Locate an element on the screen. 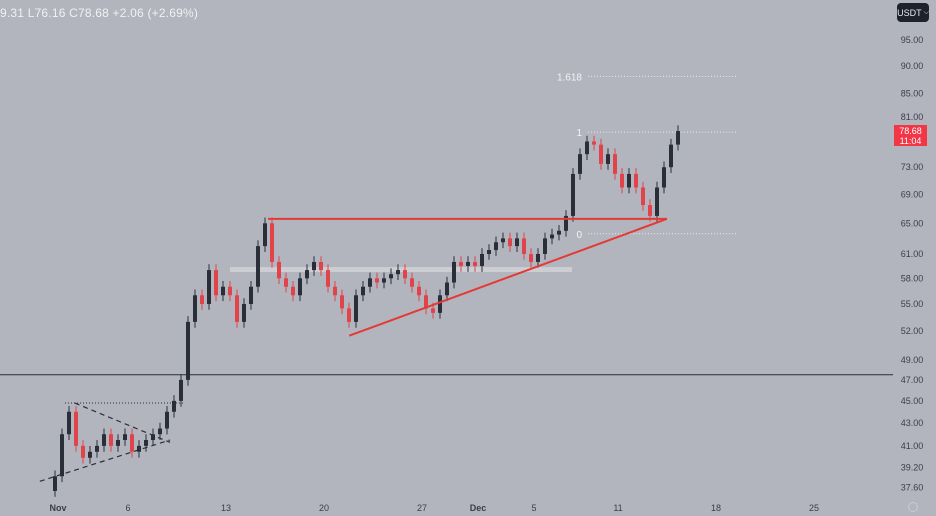  y-tick-label: 49.00 is located at coordinates (912, 360).